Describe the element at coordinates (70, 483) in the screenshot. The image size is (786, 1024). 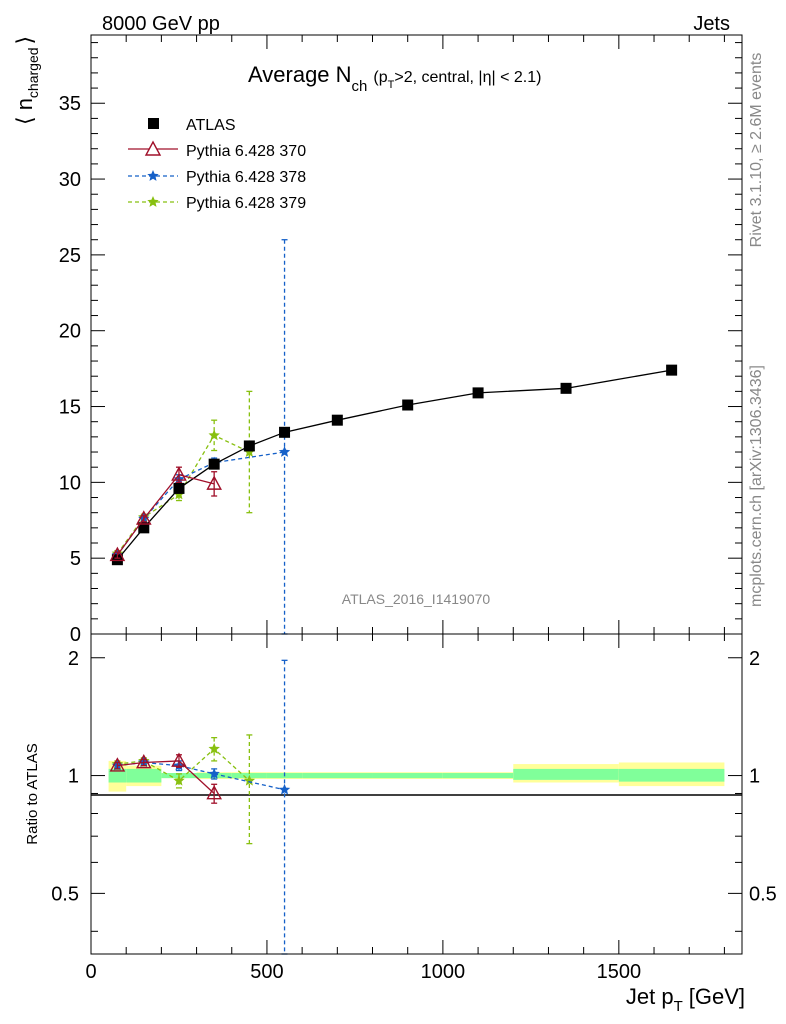
I see `y-tick-label: 10` at that location.